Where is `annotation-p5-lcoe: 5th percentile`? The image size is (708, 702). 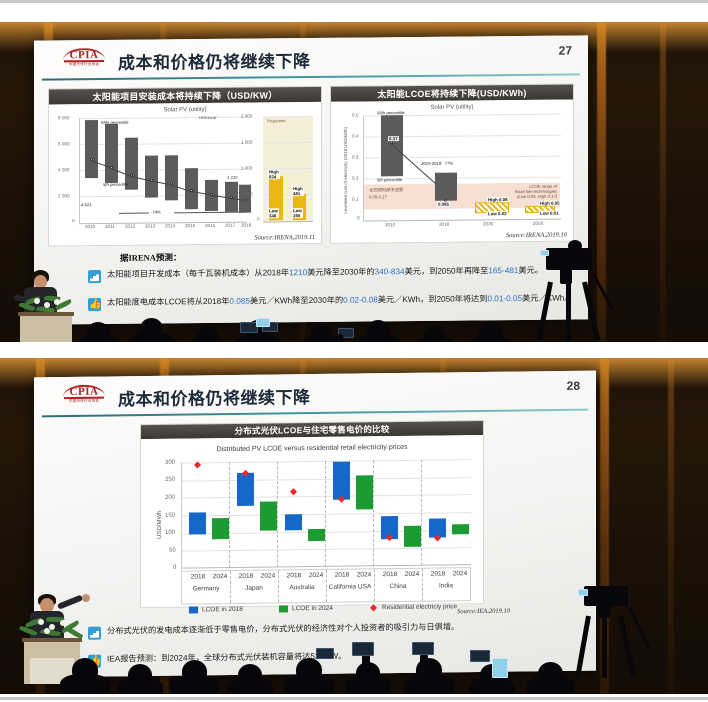
annotation-p5-lcoe: 5th percentile is located at coordinates (390, 180).